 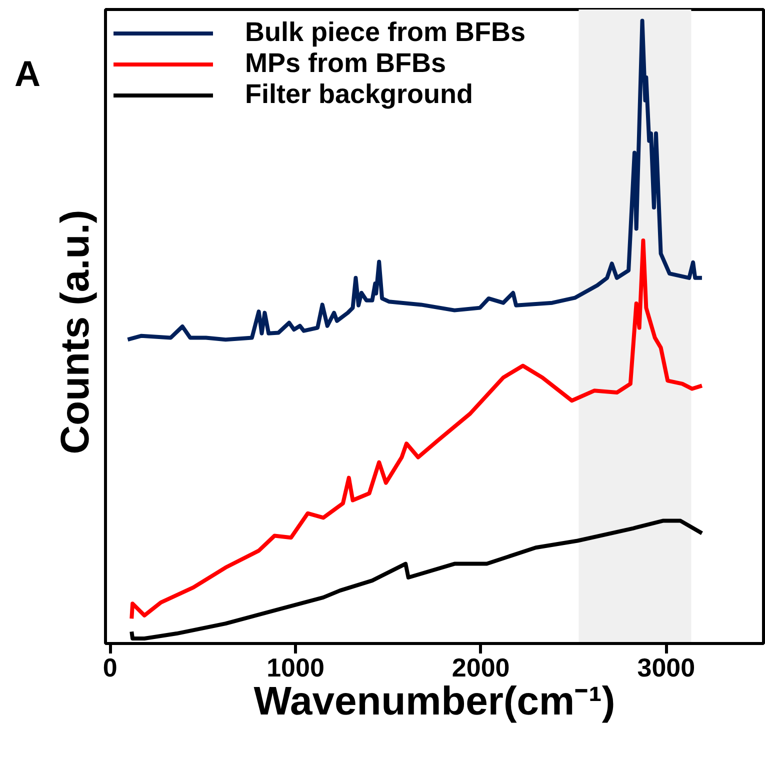 I want to click on x-tick-label: 0, so click(x=110, y=667).